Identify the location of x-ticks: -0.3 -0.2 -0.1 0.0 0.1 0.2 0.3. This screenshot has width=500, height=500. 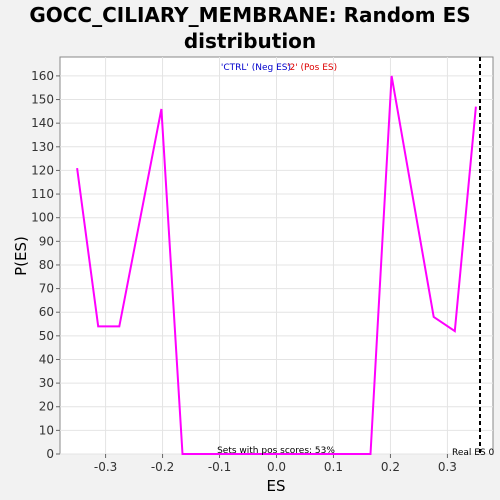
(275, 464).